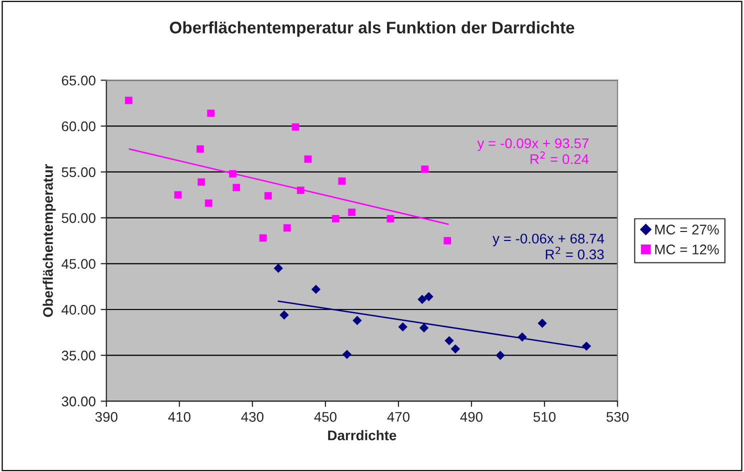 This screenshot has width=744, height=472. Describe the element at coordinates (362, 435) in the screenshot. I see `x-axis-title: Darrdichte` at that location.